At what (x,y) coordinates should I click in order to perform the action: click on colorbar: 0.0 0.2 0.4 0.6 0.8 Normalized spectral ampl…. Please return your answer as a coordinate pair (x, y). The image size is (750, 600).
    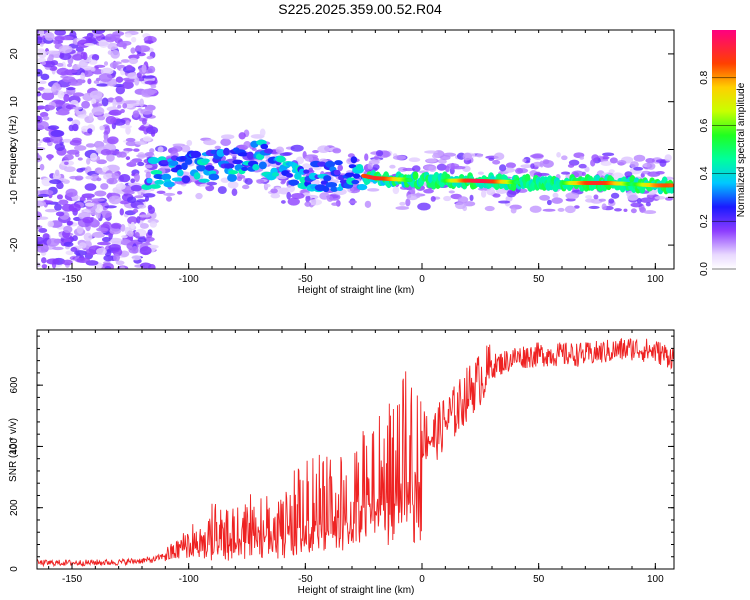
    Looking at the image, I should click on (723, 153).